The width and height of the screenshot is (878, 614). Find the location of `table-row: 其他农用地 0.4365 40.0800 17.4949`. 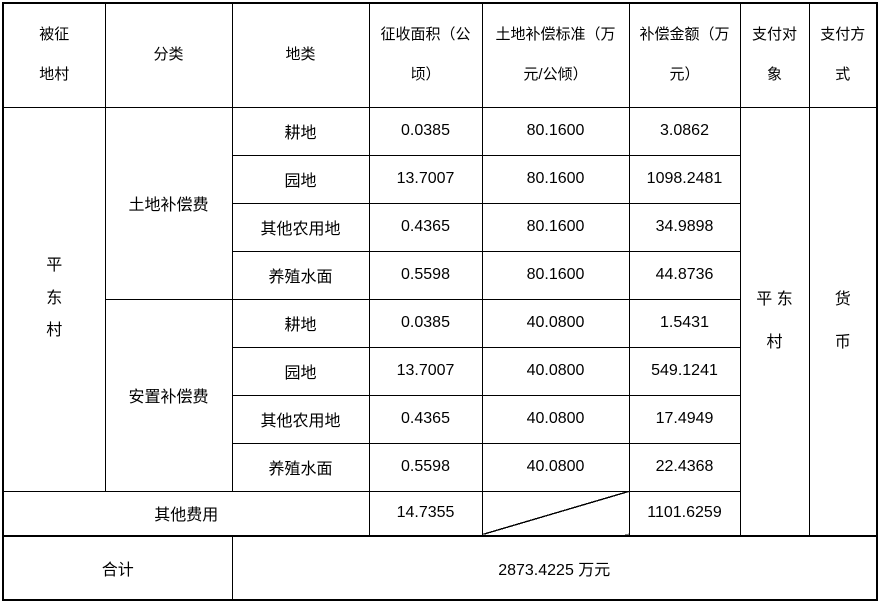

table-row: 其他农用地 0.4365 40.0800 17.4949 is located at coordinates (440, 419).